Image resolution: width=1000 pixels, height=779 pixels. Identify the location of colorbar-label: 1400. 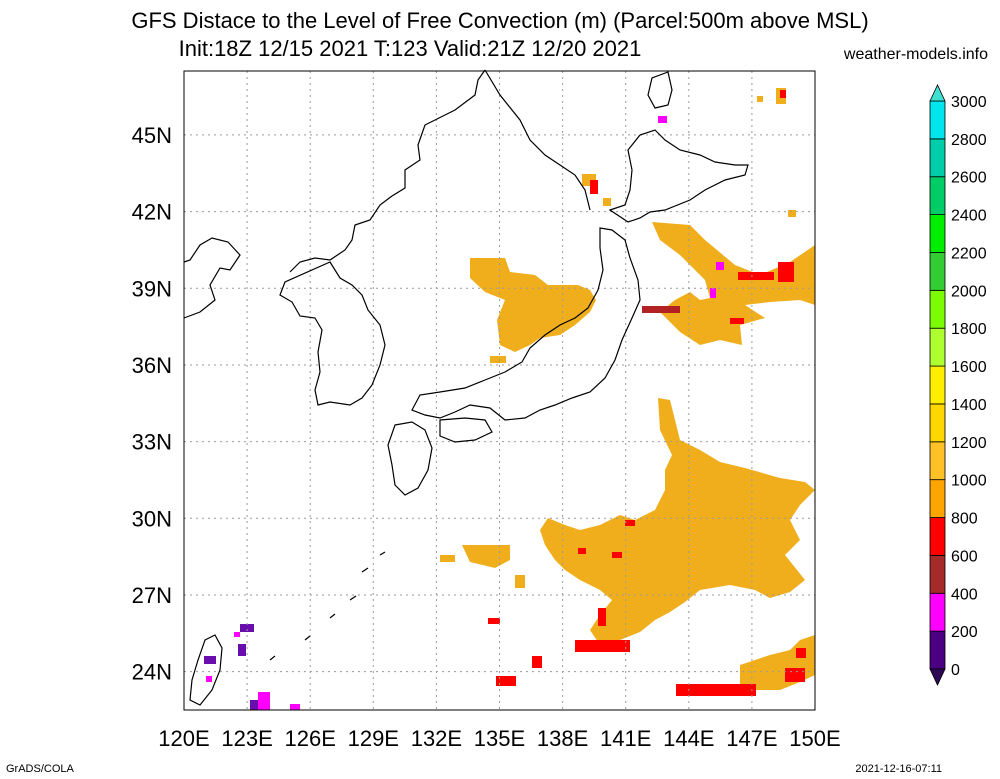
(969, 405).